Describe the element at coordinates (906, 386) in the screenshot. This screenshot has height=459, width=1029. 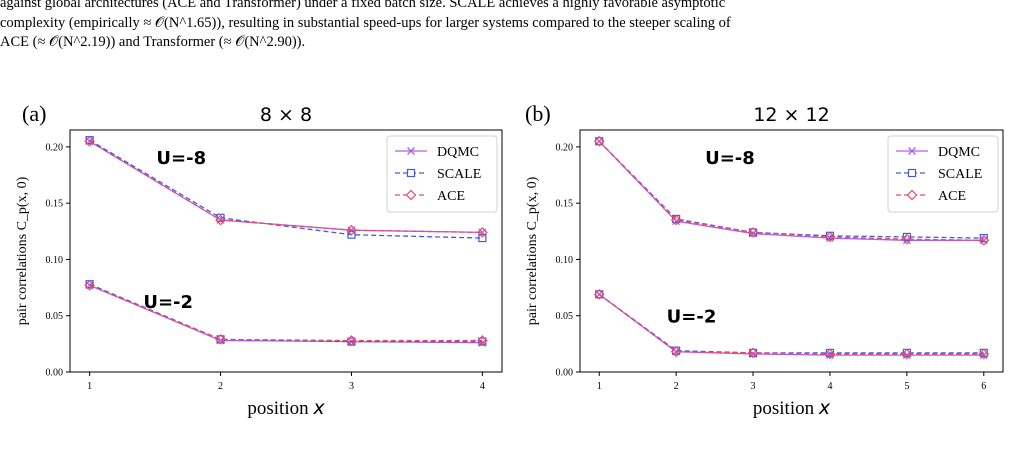
I see `x-tick-label: 5` at that location.